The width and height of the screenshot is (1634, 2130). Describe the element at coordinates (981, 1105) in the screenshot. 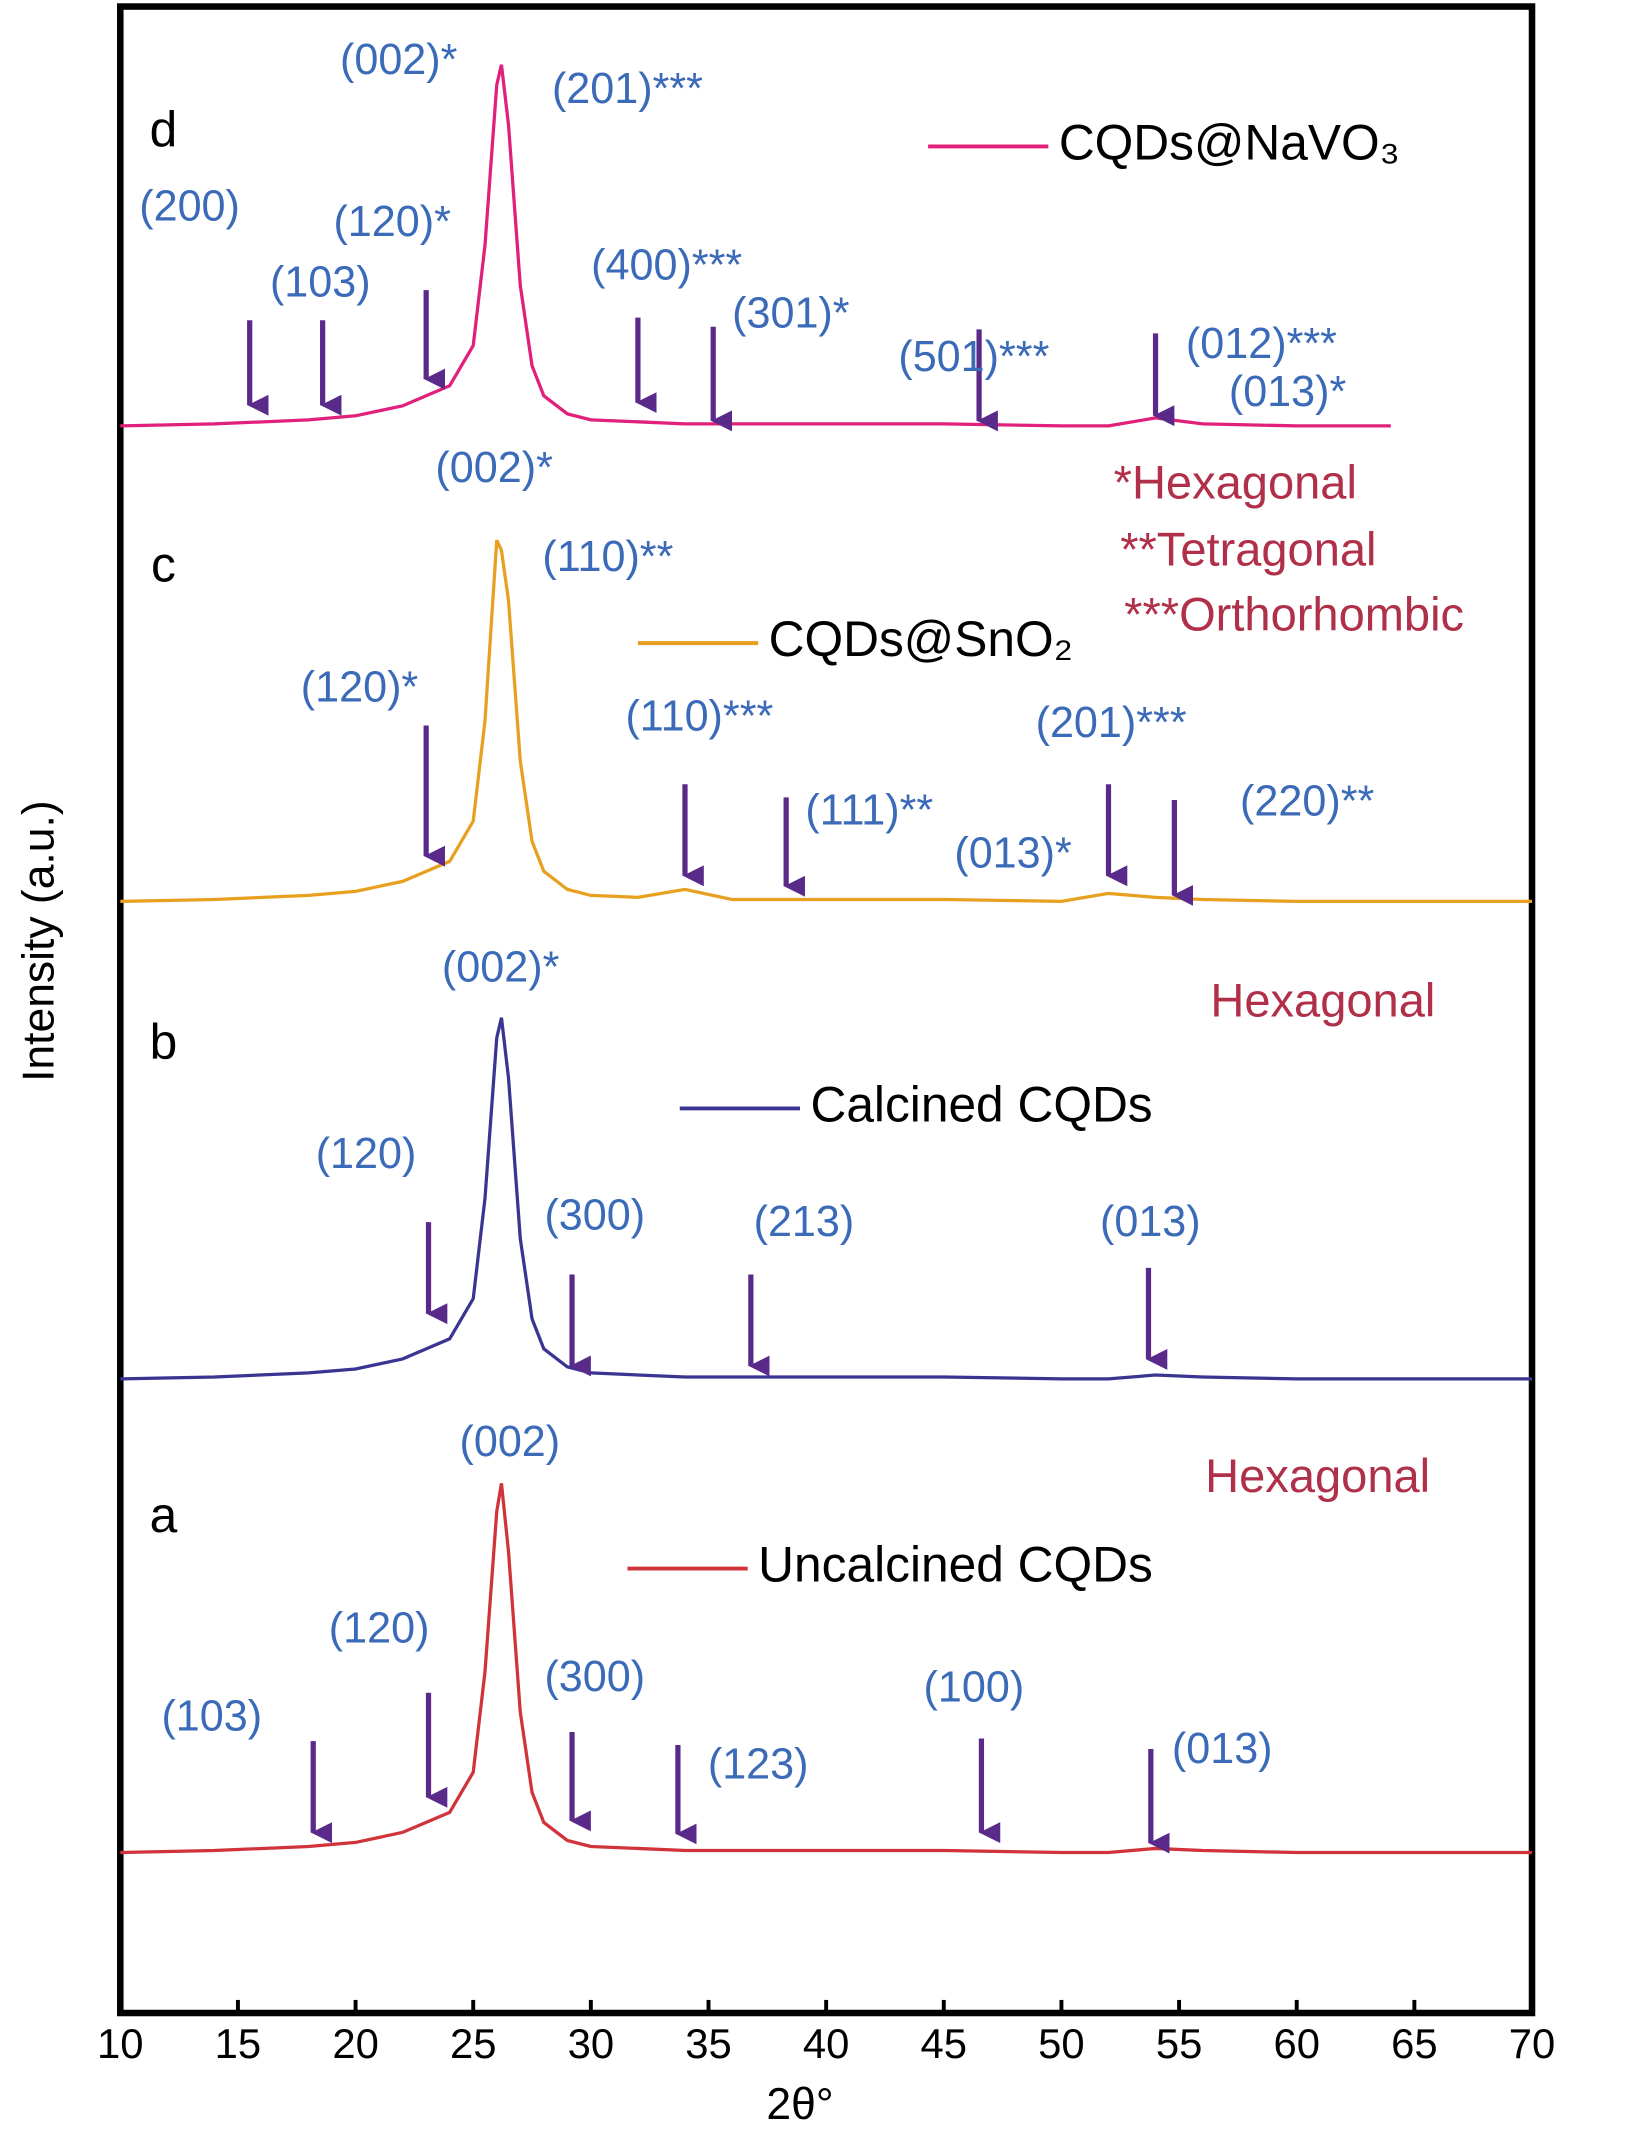

I see `legend-label: Calcined CQDs` at that location.